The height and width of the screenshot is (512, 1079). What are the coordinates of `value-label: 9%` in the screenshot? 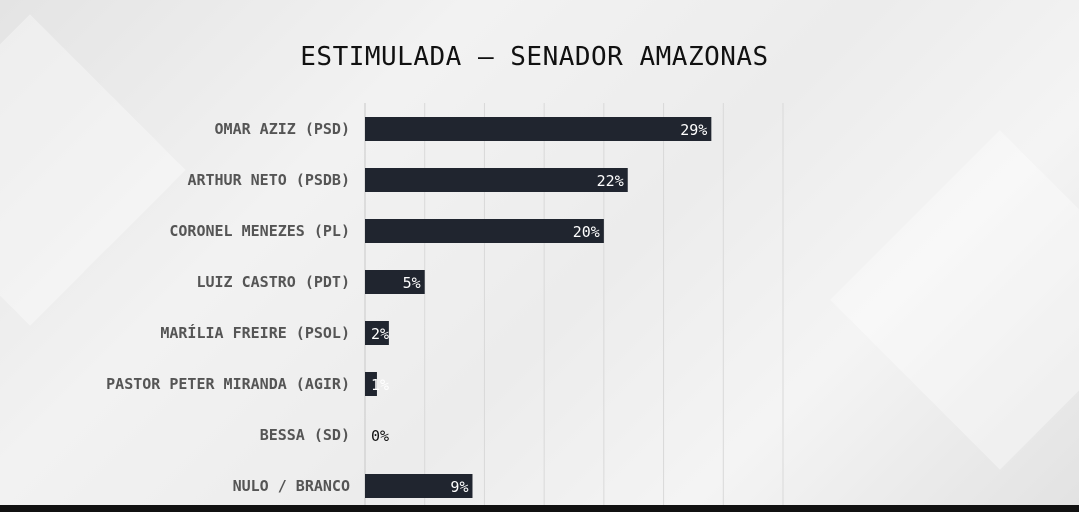 It's located at (459, 487).